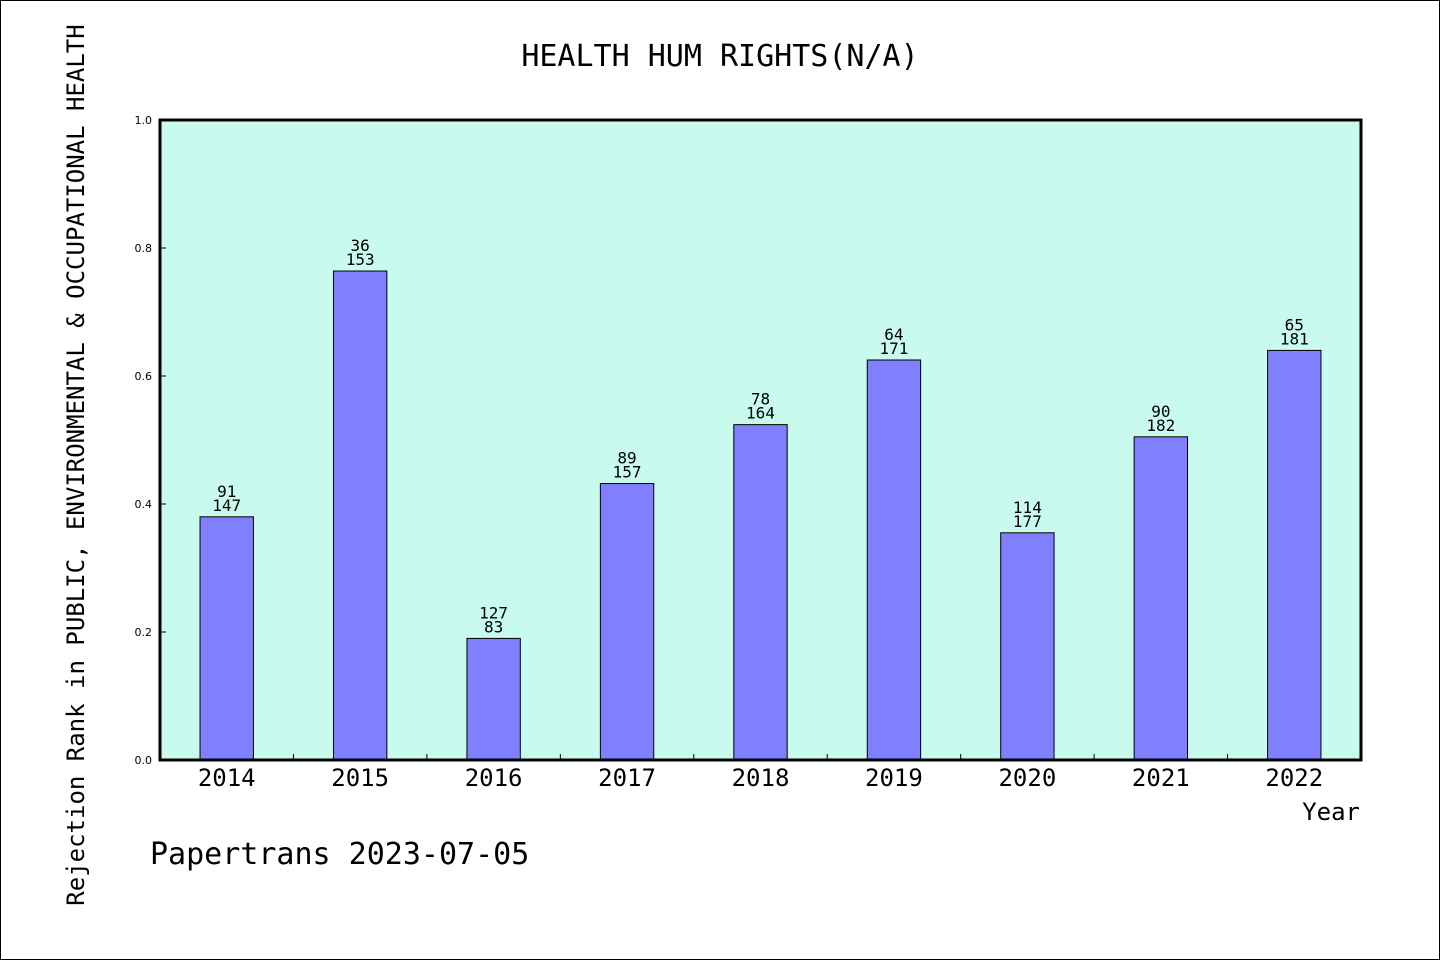 The width and height of the screenshot is (1440, 960). What do you see at coordinates (227, 778) in the screenshot?
I see `x-tick-label: 2014` at bounding box center [227, 778].